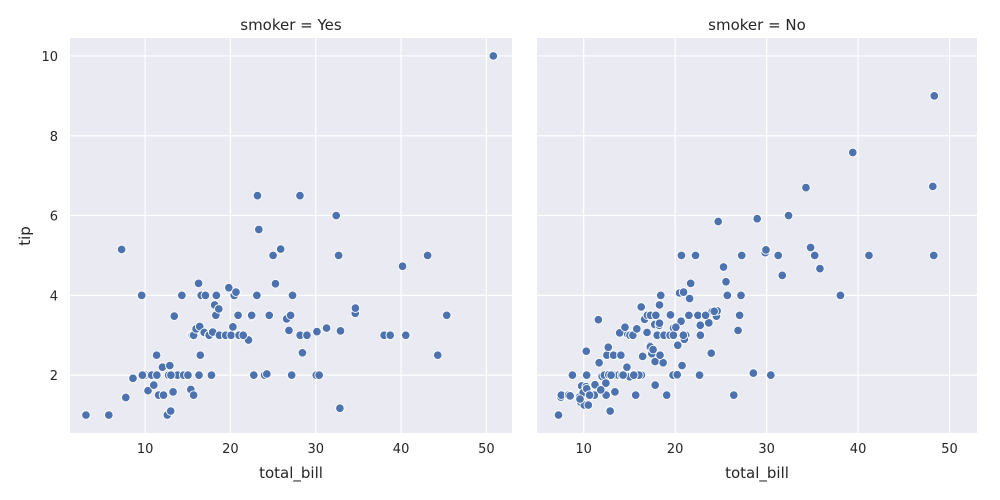  I want to click on x-tick-label: 40, so click(401, 449).